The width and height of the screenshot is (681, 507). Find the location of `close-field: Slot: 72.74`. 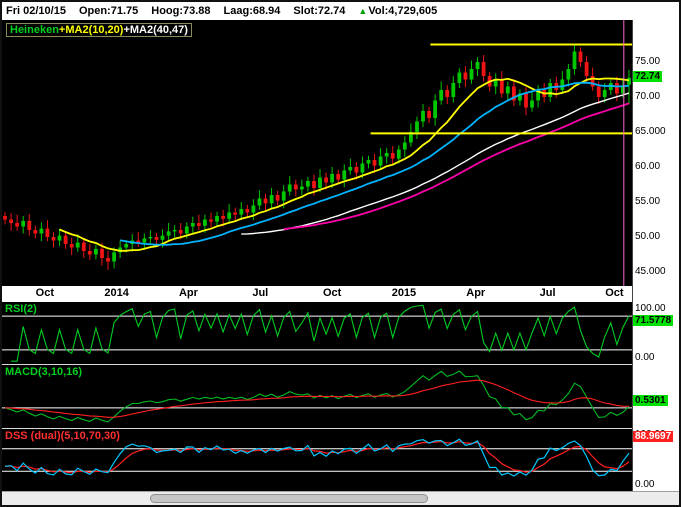

close-field: Slot: 72.74 is located at coordinates (319, 11).